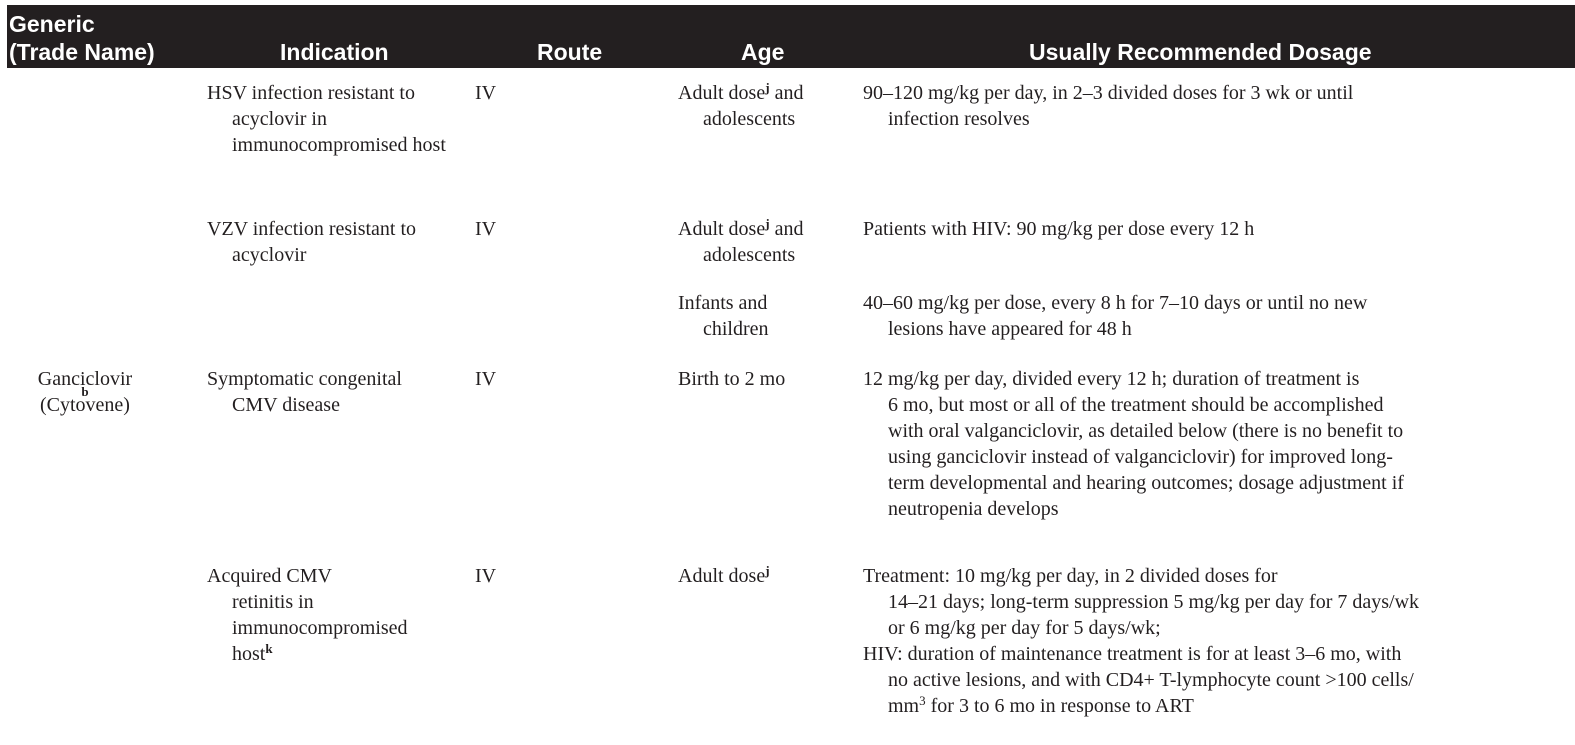 The height and width of the screenshot is (745, 1575). I want to click on row1-age: Adult dosej and adolescents, so click(741, 105).